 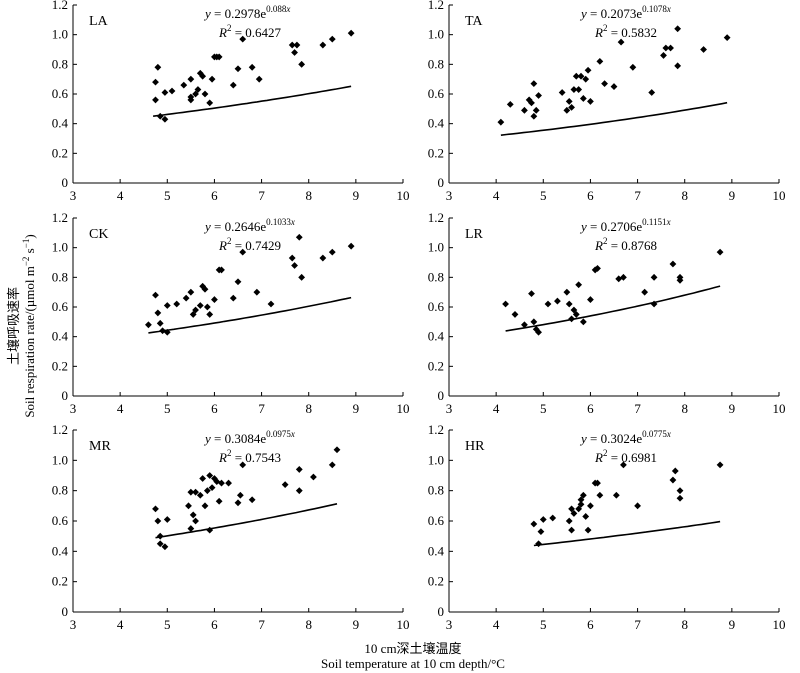 I want to click on y-axis-title-cn: 土壤呼吸速率, so click(x=13, y=326).